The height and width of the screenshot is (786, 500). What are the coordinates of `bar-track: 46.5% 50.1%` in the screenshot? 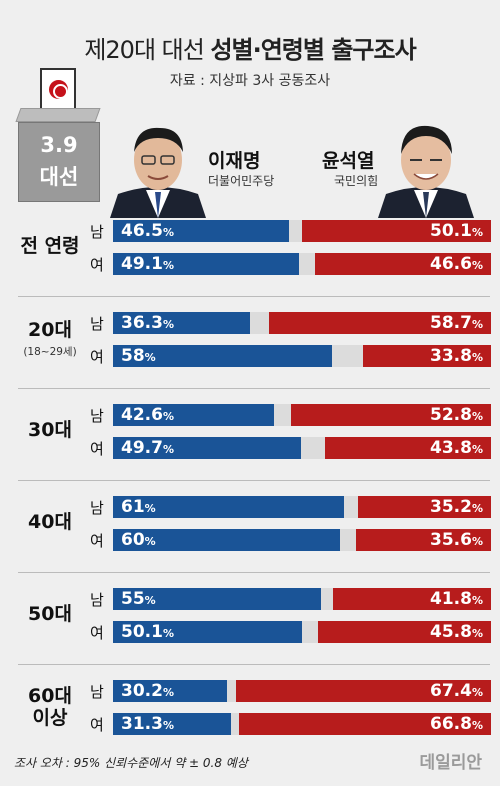 It's located at (302, 231).